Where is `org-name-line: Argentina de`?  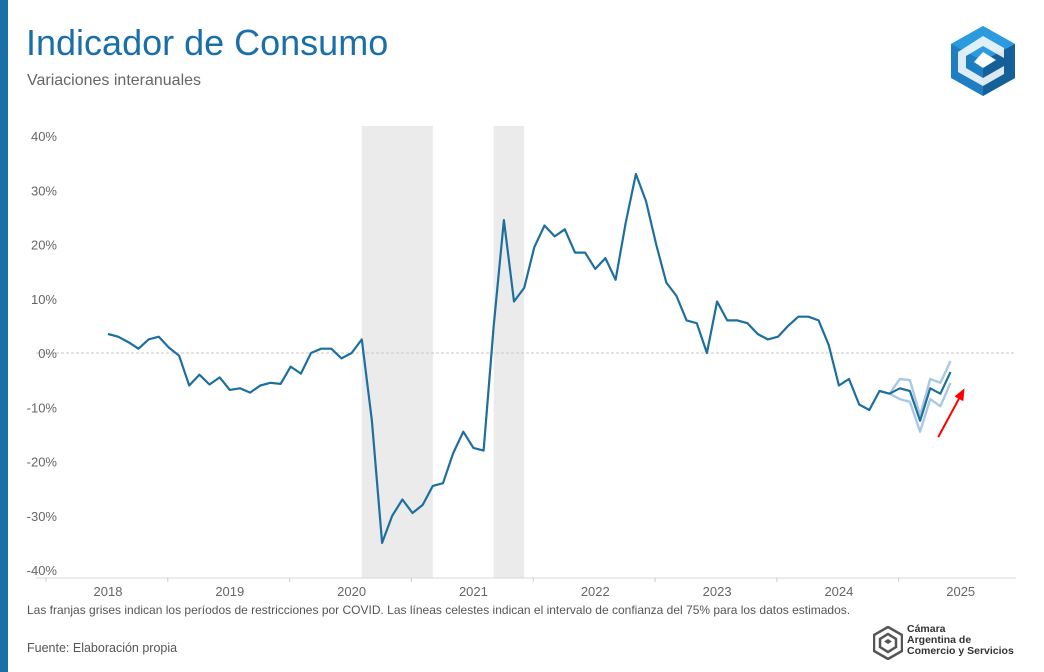
org-name-line: Argentina de is located at coordinates (939, 640).